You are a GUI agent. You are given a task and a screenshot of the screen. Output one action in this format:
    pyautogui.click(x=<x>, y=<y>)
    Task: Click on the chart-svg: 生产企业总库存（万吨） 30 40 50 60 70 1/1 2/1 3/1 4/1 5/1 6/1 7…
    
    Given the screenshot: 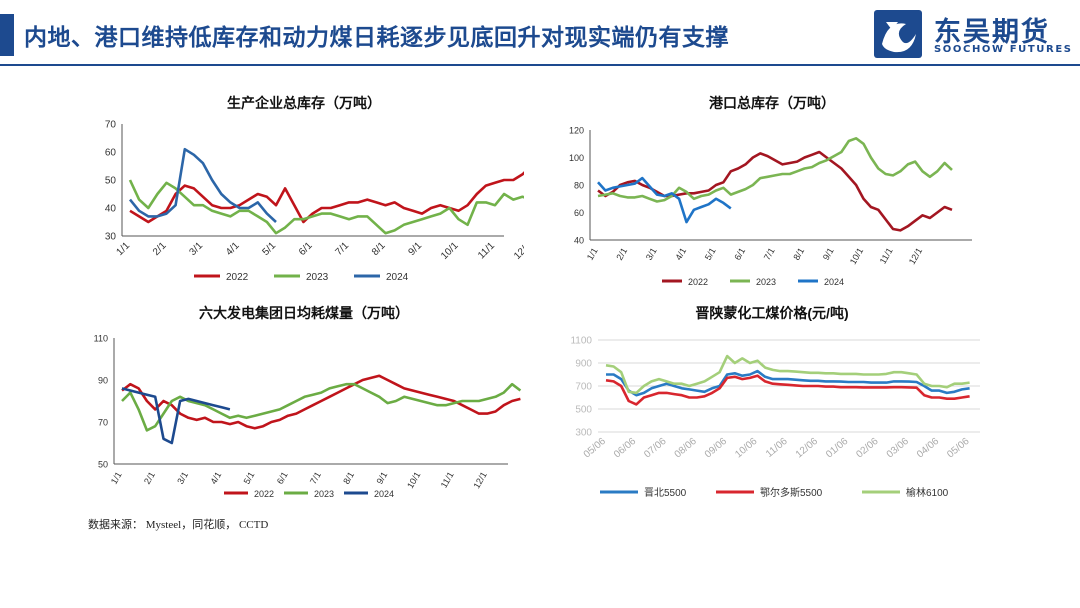 What is the action you would take?
    pyautogui.click(x=337, y=189)
    